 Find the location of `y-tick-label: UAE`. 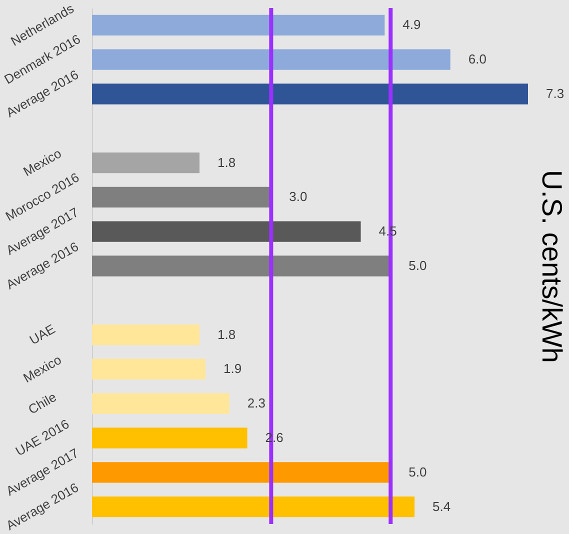

y-tick-label: UAE is located at coordinates (42, 334).